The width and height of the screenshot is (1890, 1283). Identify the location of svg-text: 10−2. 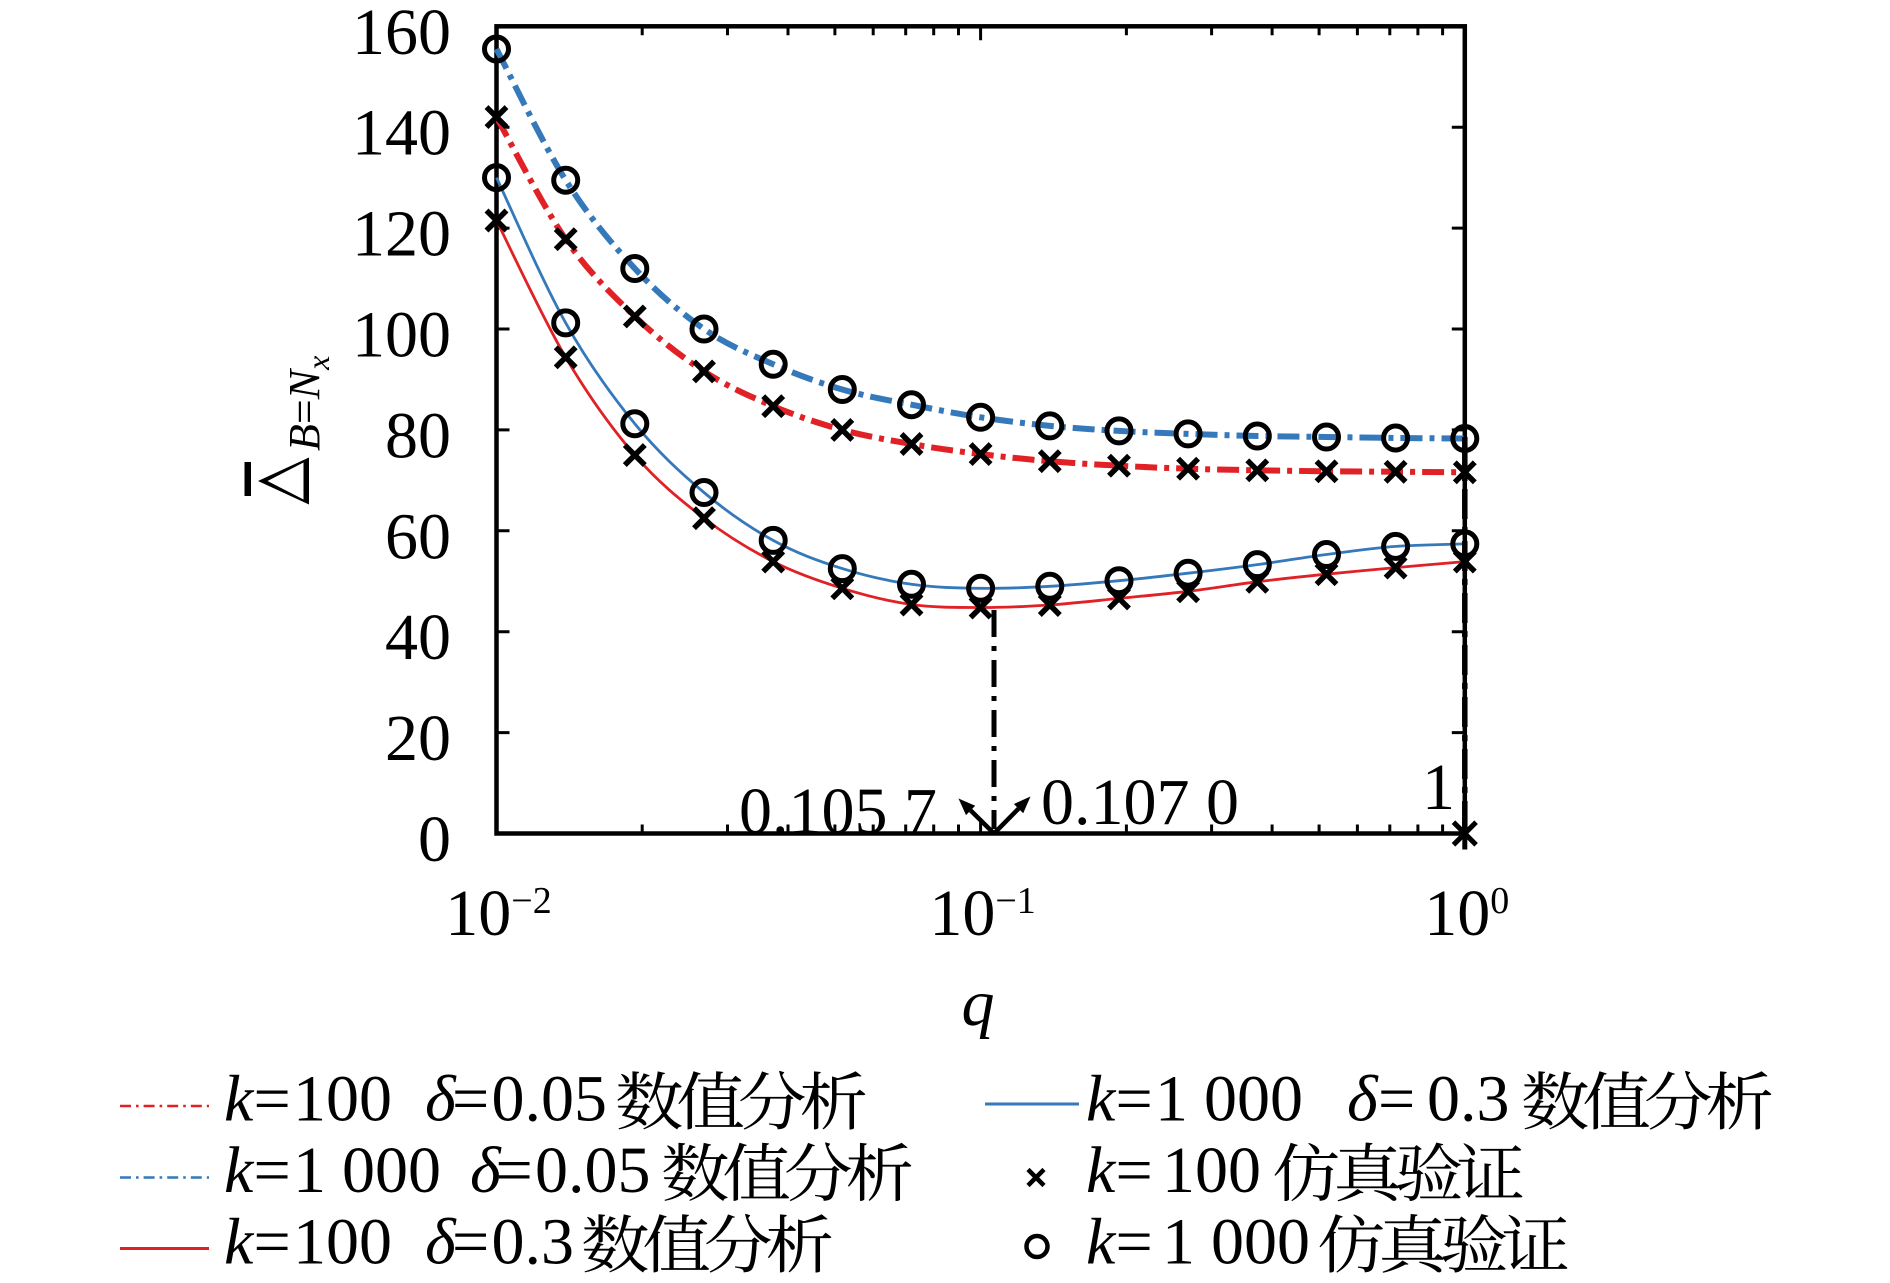
(498, 913).